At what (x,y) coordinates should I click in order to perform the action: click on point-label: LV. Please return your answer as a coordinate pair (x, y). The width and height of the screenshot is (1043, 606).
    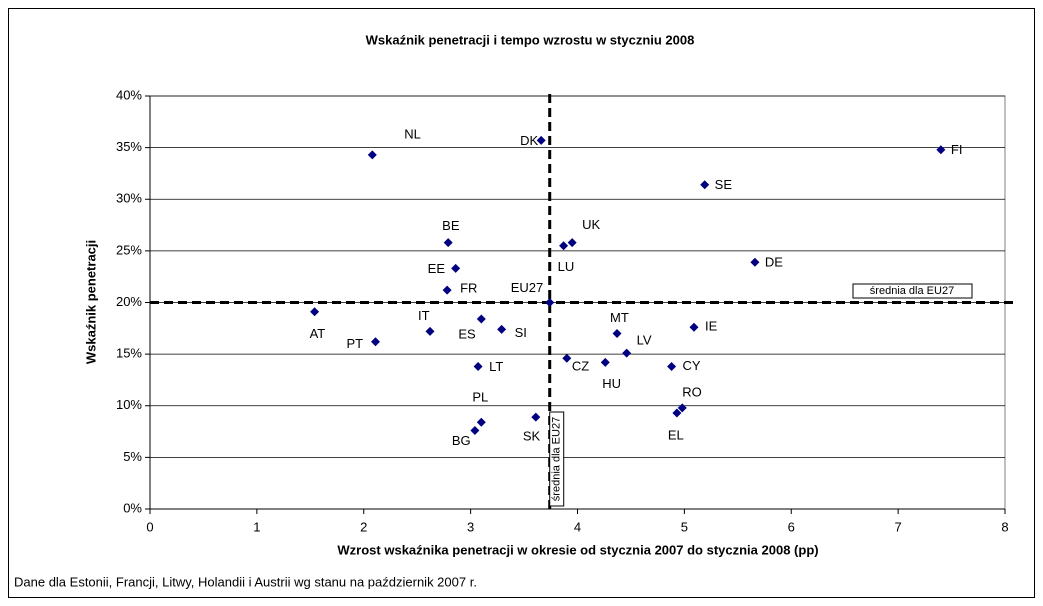
    Looking at the image, I should click on (644, 340).